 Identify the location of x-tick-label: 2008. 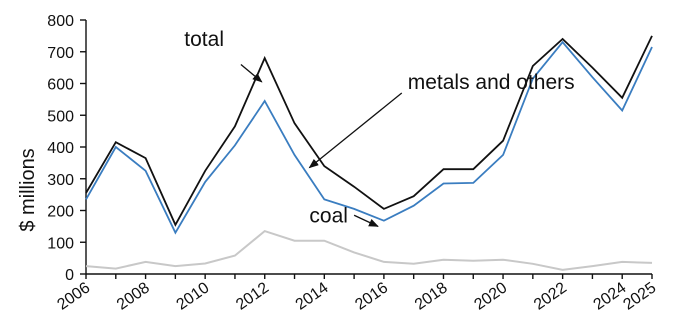
(133, 296).